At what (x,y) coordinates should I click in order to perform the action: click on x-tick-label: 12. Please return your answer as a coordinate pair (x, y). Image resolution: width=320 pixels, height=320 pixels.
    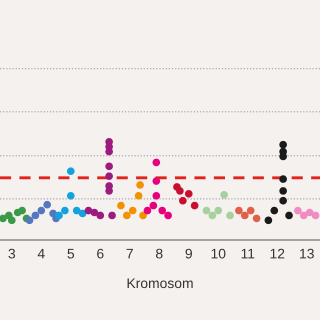
    Looking at the image, I should click on (277, 253).